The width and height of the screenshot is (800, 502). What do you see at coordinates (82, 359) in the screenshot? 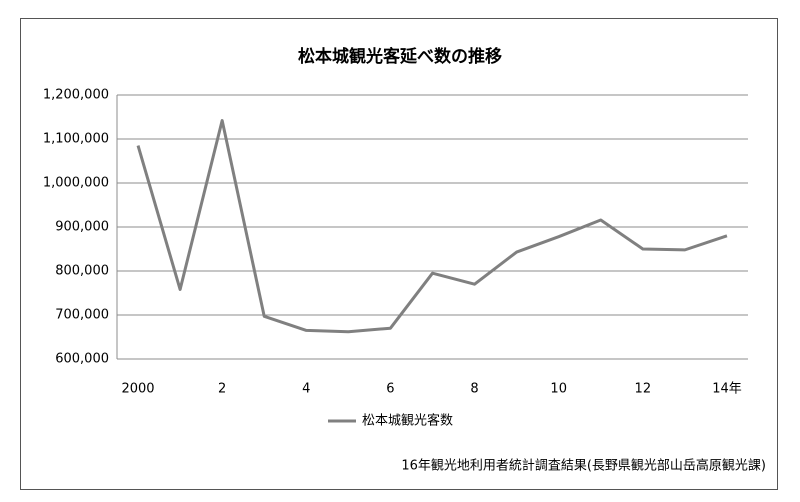
I see `y-tick-label: 600,000` at bounding box center [82, 359].